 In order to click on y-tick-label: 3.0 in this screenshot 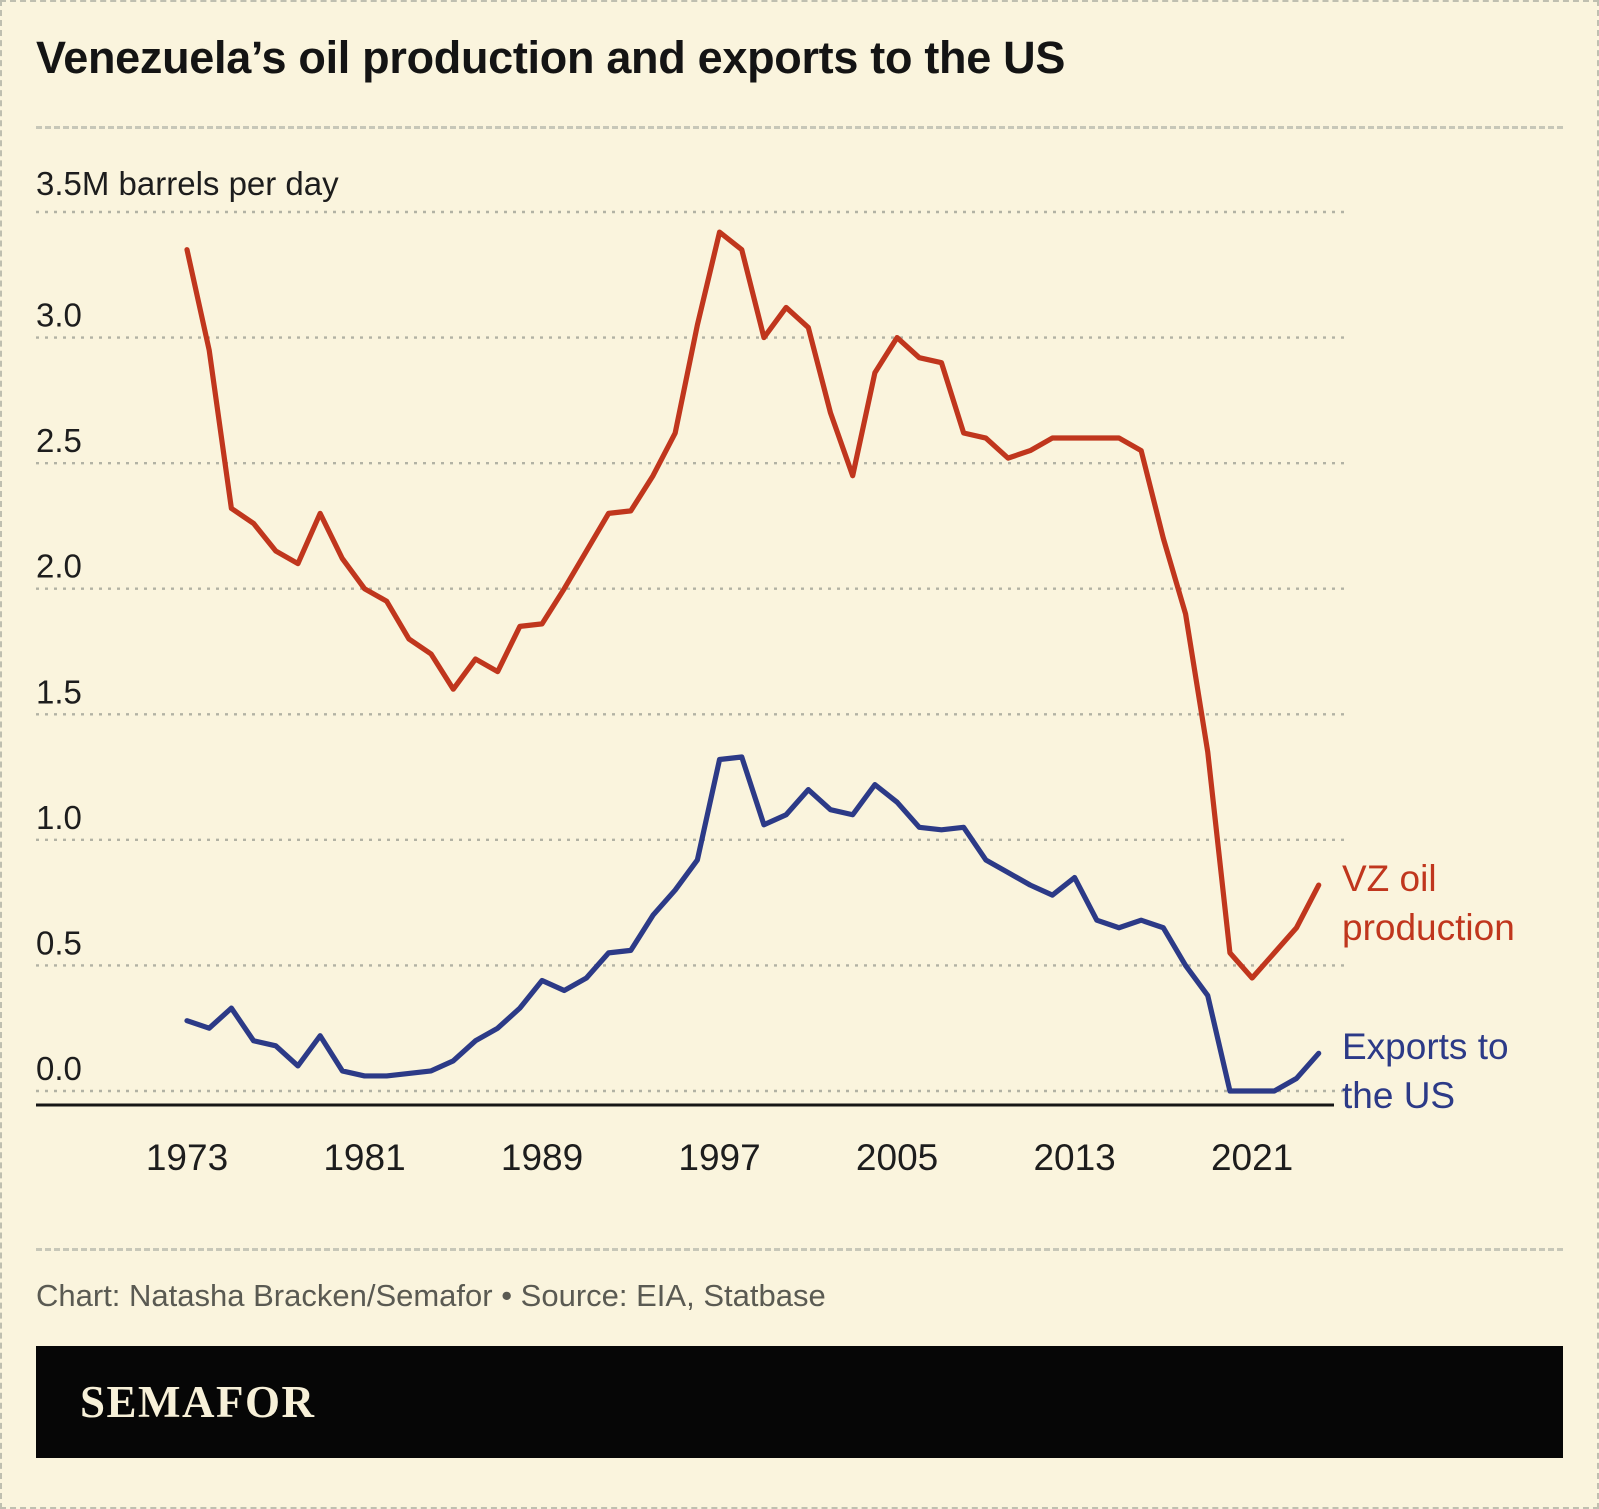, I will do `click(59, 315)`.